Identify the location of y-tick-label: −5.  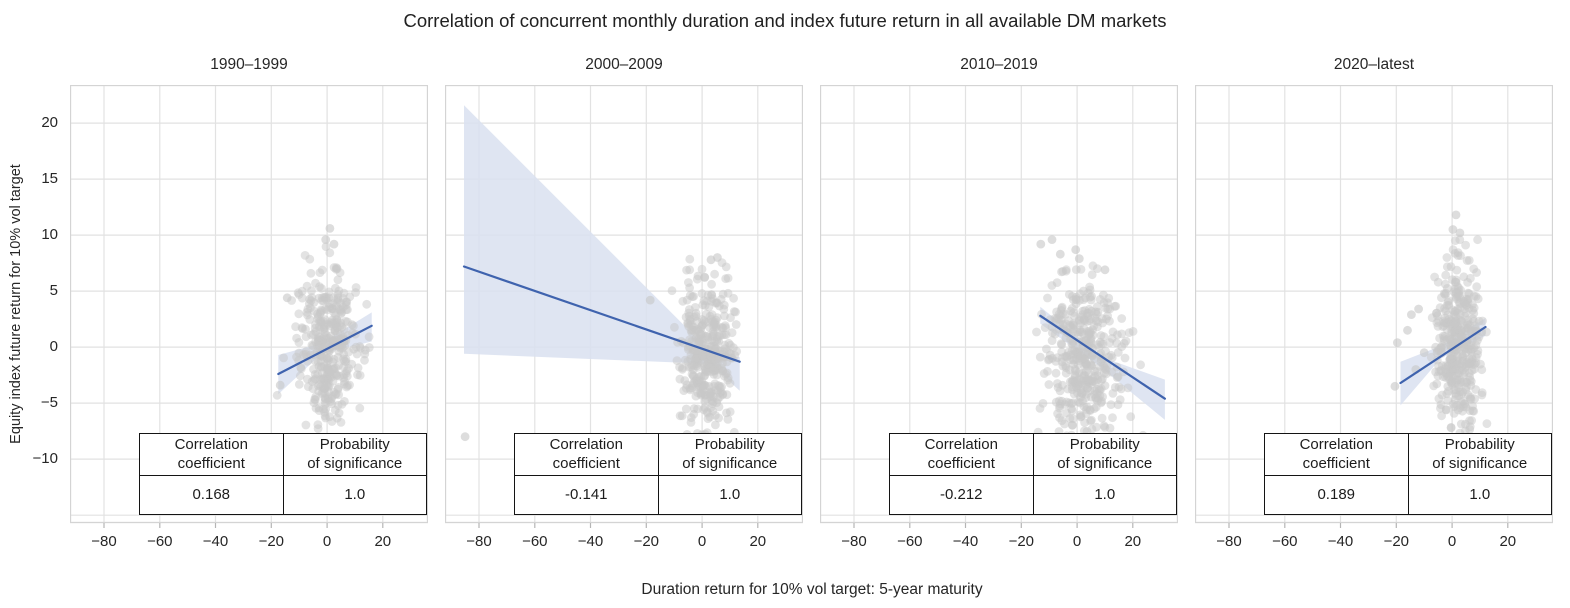
(49, 403).